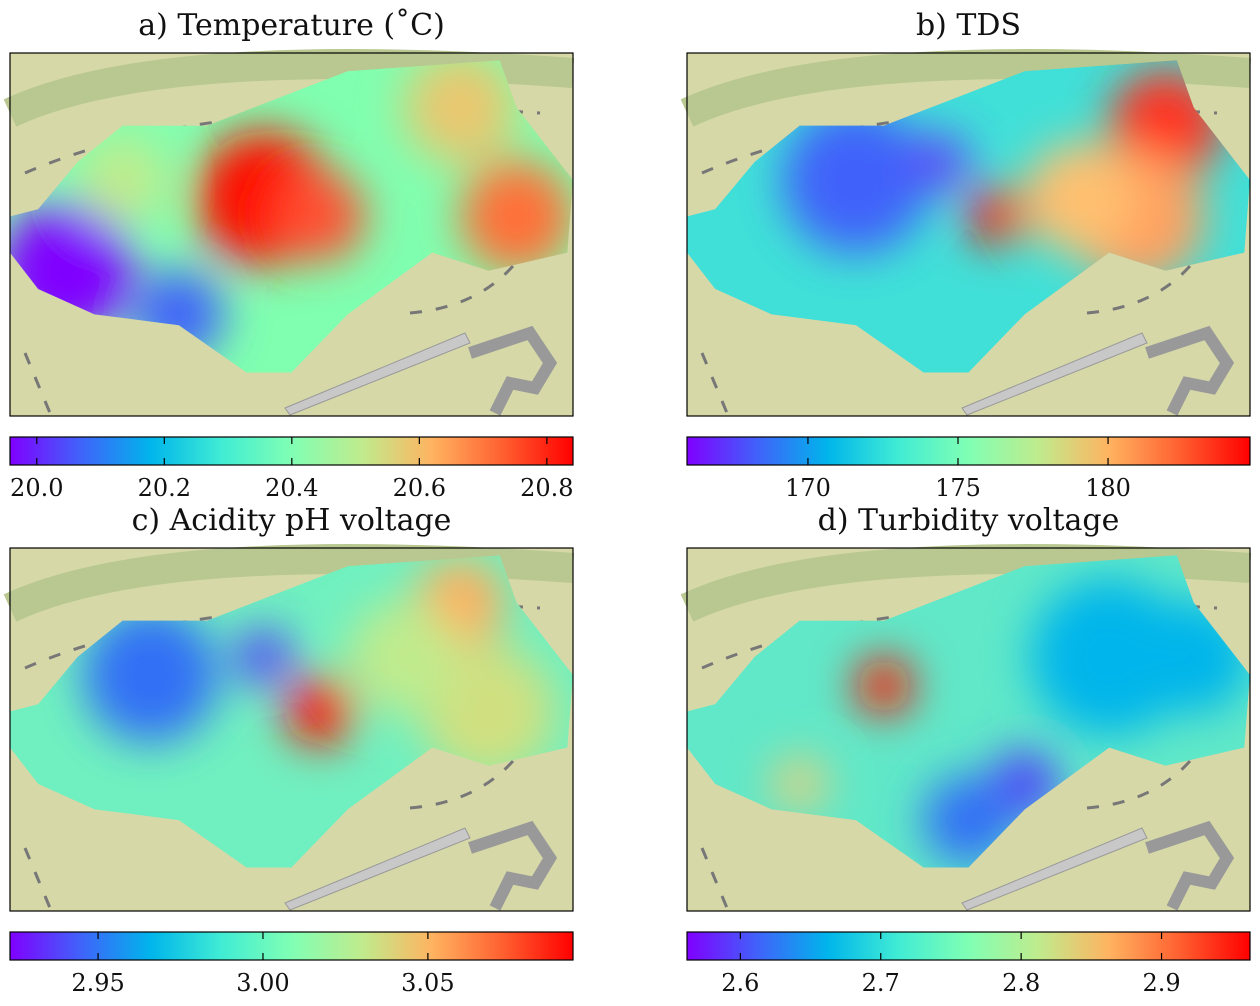 The width and height of the screenshot is (1260, 1006). Describe the element at coordinates (427, 983) in the screenshot. I see `colorbar-tick-label: 3.05` at that location.